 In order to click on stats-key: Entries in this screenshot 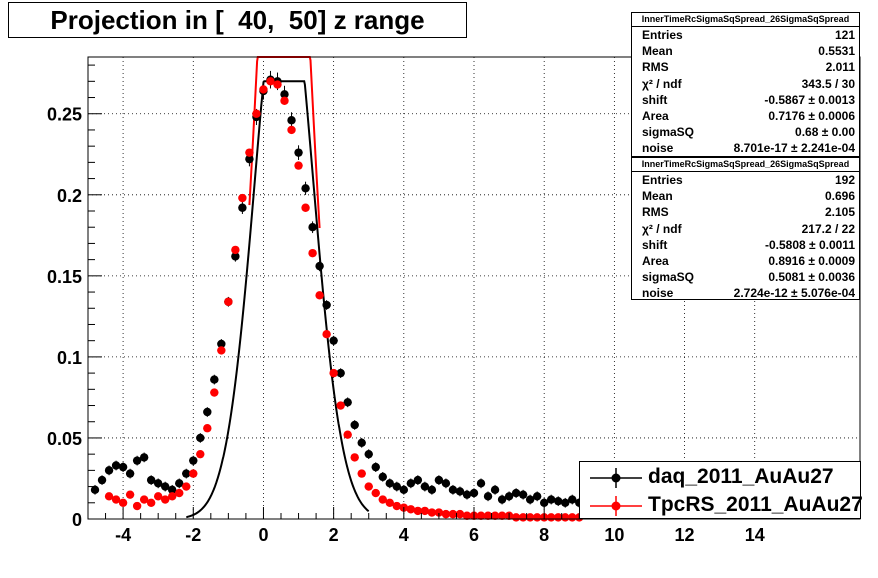, I will do `click(662, 35)`.